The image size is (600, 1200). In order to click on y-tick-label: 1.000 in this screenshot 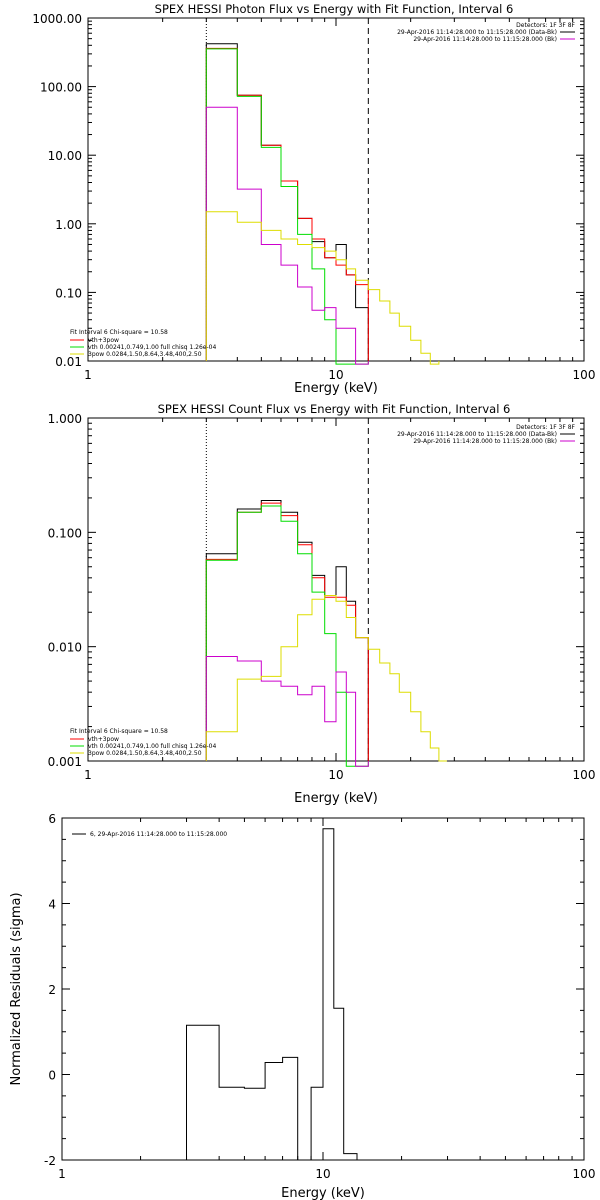, I will do `click(65, 419)`.